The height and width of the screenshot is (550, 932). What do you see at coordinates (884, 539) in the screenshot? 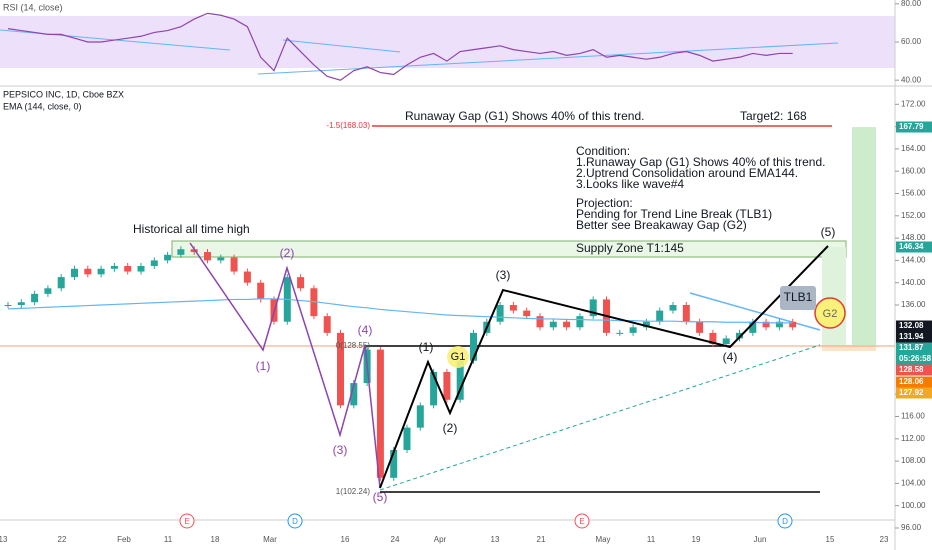
I see `x-tick-label: 23` at bounding box center [884, 539].